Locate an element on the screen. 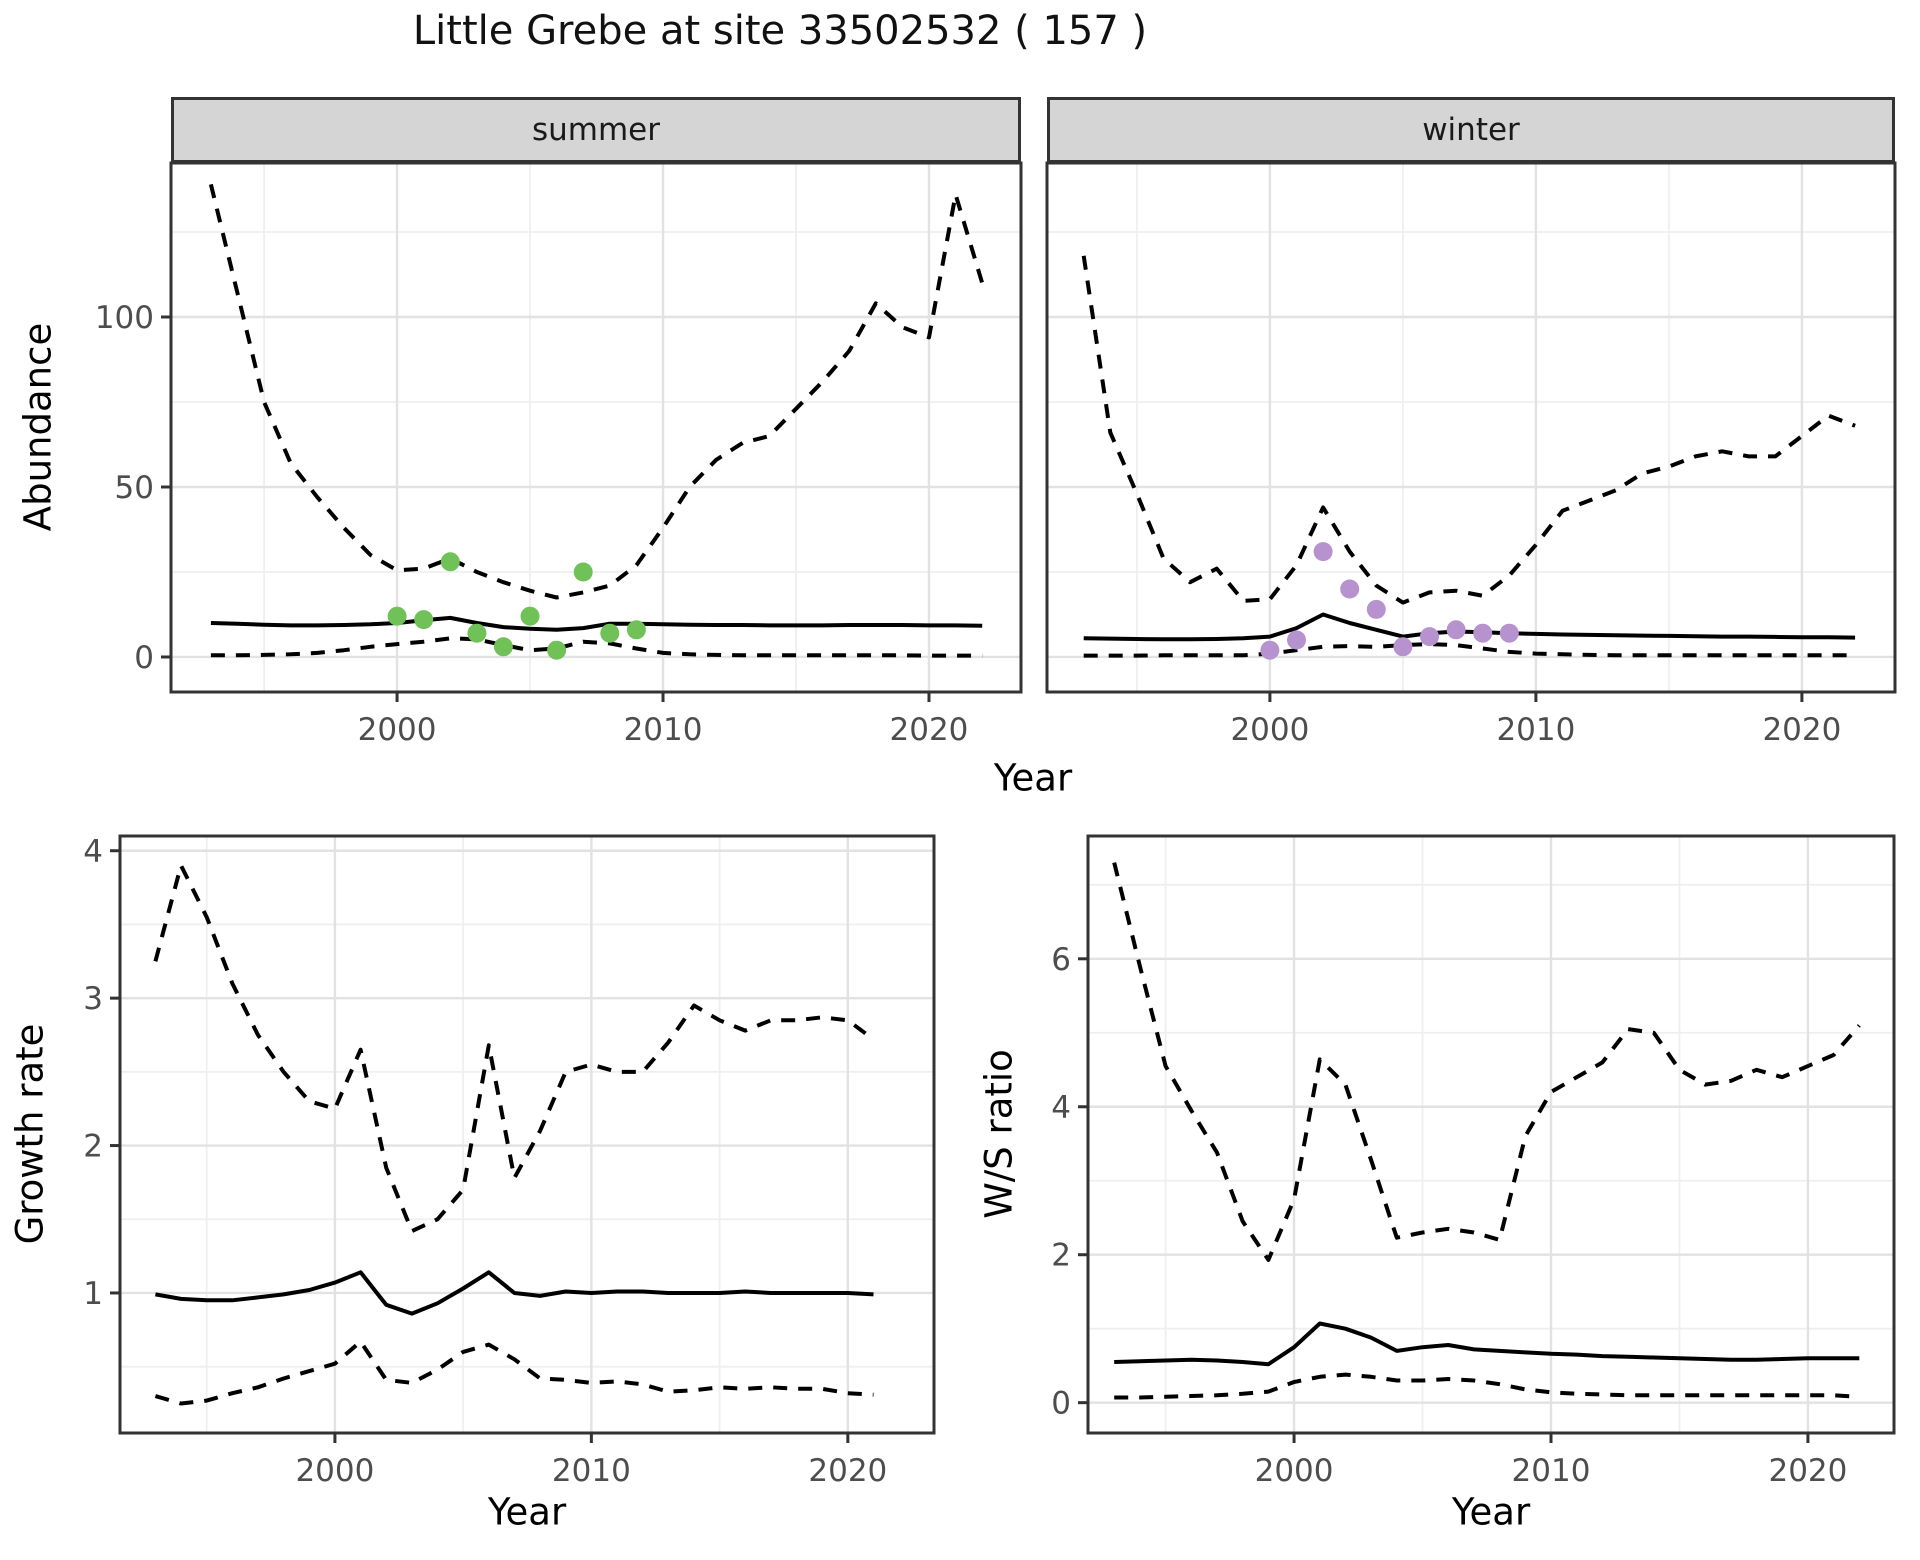 This screenshot has width=1920, height=1560. facet-strip-winter-label: winter is located at coordinates (1471, 130).